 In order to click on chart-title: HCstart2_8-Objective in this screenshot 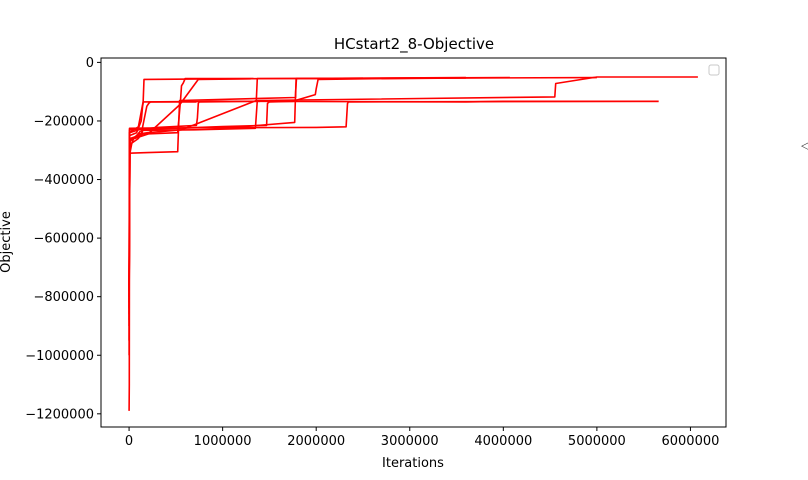, I will do `click(414, 44)`.